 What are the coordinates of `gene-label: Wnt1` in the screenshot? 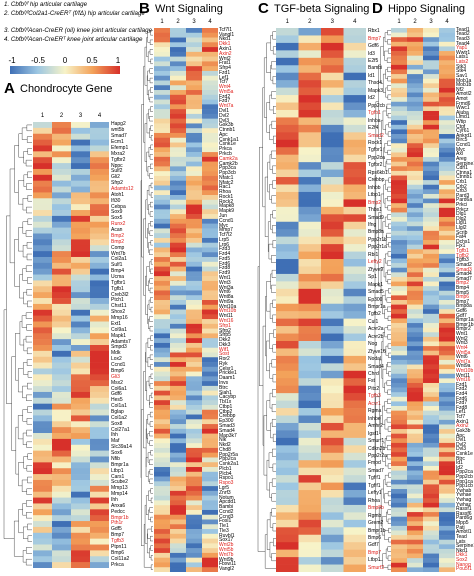 It's located at (462, 334).